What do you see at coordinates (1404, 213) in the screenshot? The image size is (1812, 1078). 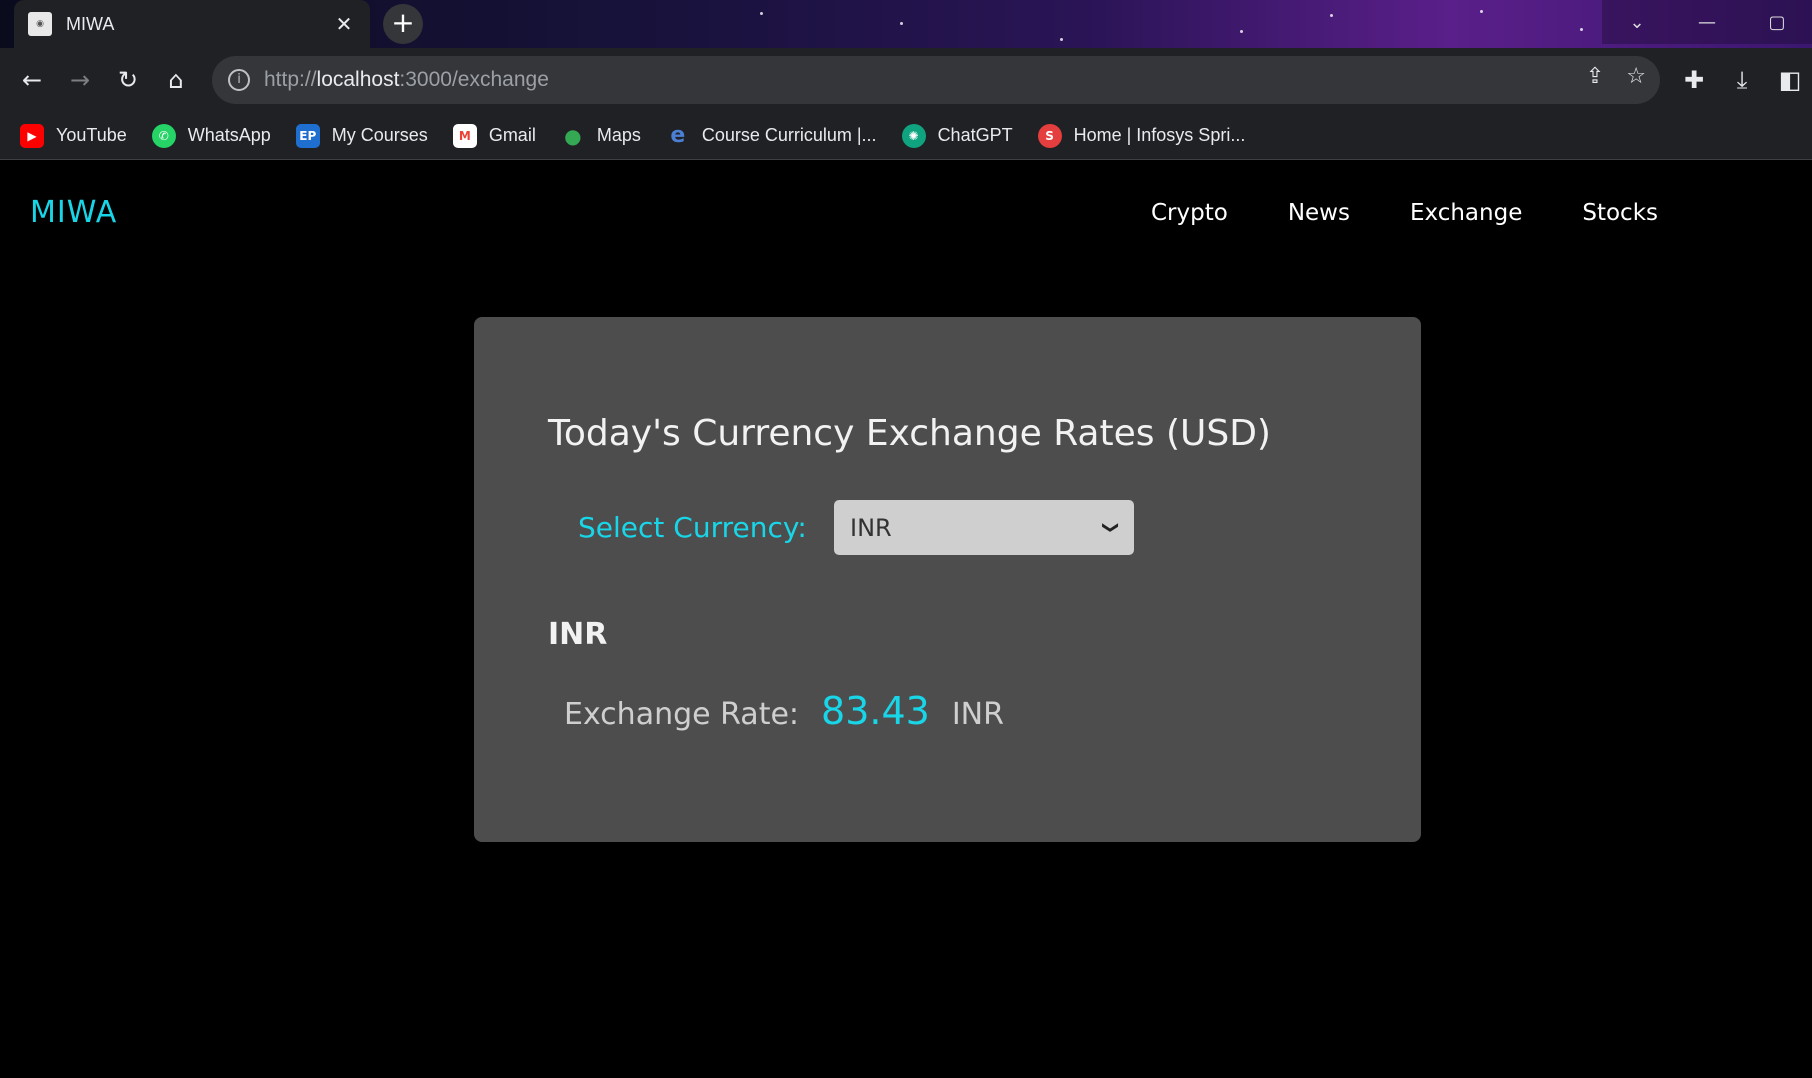 I see `nav-links: Crypto News Exchange Stocks` at bounding box center [1404, 213].